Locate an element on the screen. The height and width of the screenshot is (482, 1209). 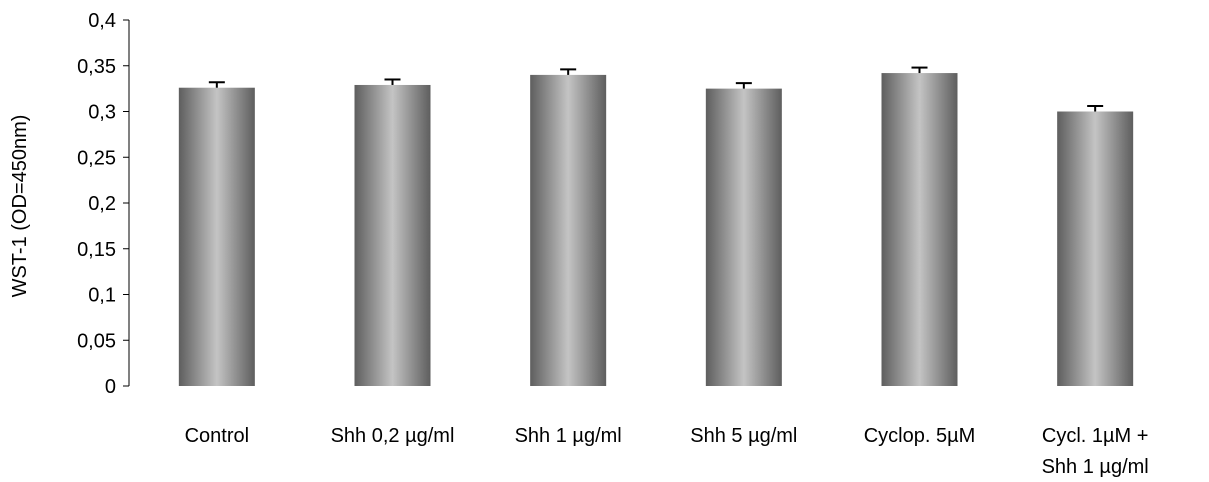
x-tick-label: Shh 0,2 µg/ml is located at coordinates (393, 436).